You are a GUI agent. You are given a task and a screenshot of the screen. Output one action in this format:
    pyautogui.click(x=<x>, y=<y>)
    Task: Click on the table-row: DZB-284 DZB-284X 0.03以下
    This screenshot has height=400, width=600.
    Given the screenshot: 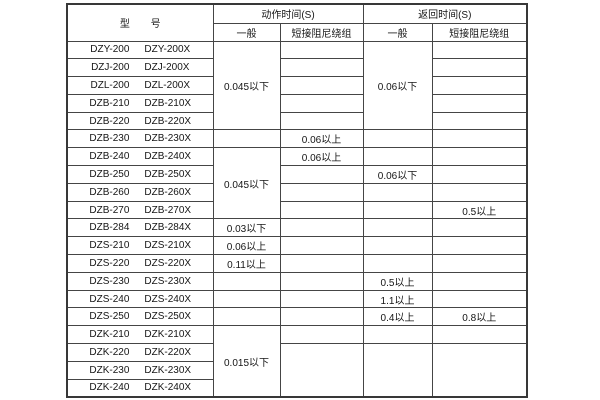 What is the action you would take?
    pyautogui.click(x=297, y=228)
    